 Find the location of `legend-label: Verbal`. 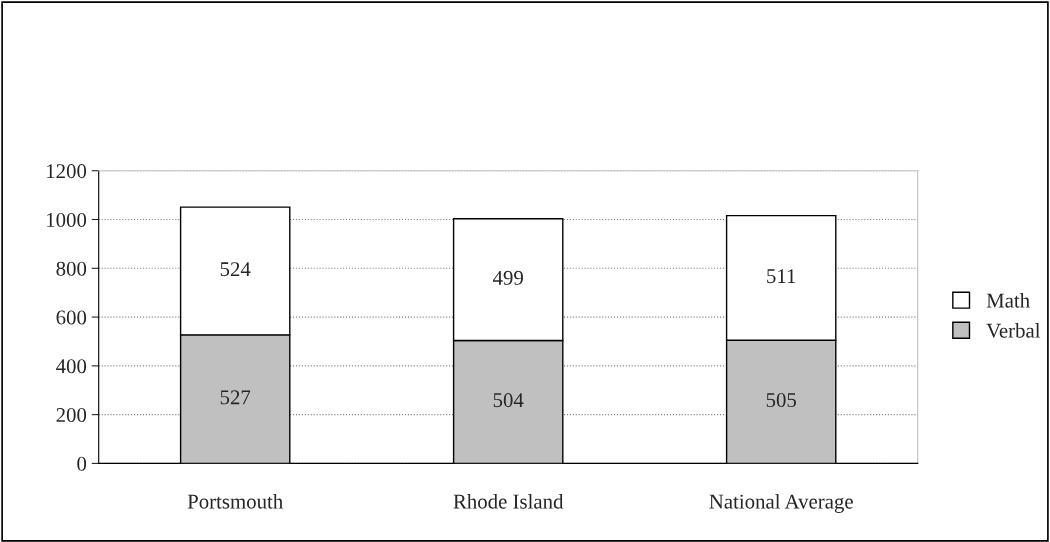

legend-label: Verbal is located at coordinates (1013, 330).